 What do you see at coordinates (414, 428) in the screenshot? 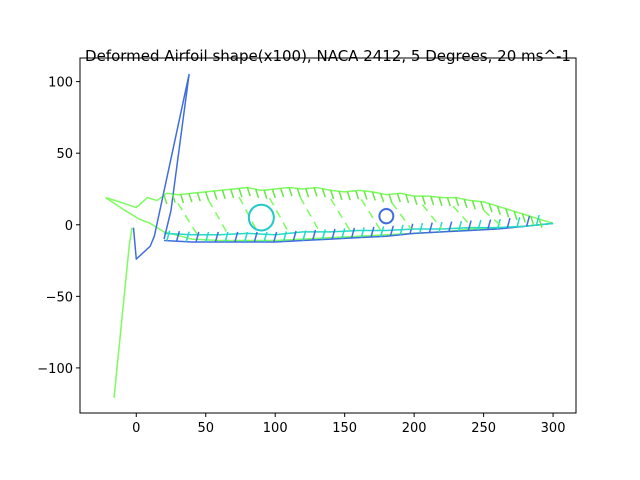
I see `x-tick-label: 200` at bounding box center [414, 428].